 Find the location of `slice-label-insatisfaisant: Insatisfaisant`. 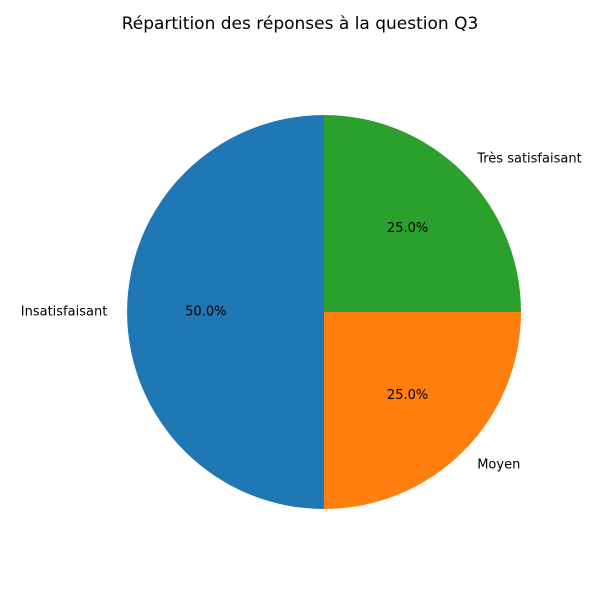

slice-label-insatisfaisant: Insatisfaisant is located at coordinates (64, 312).